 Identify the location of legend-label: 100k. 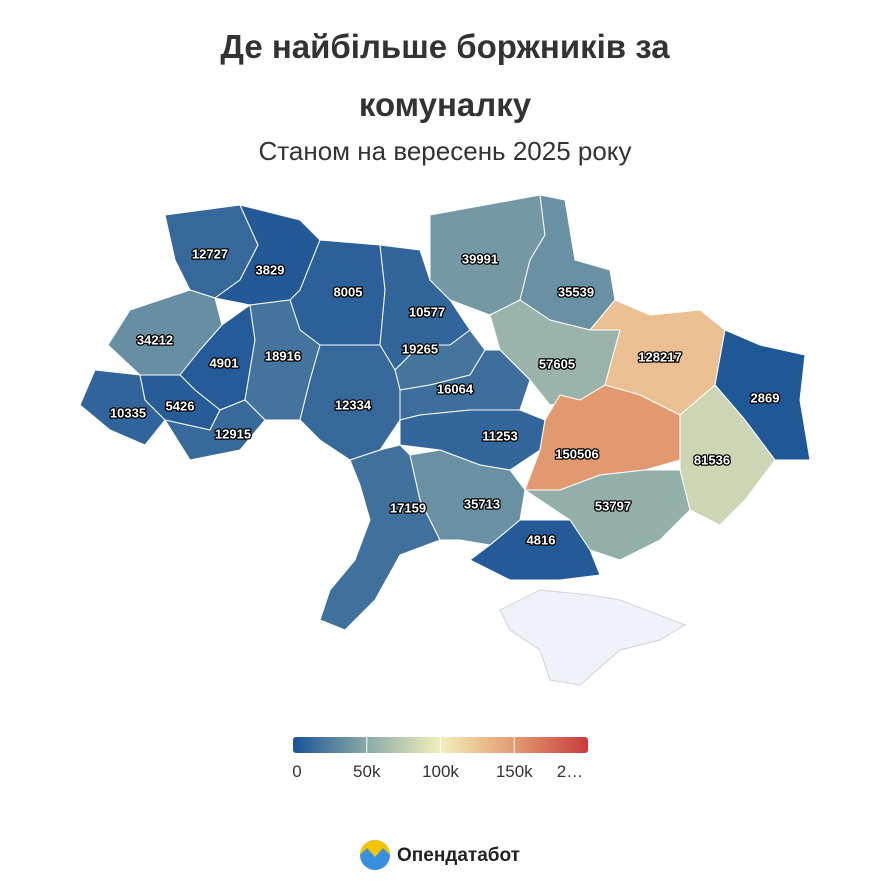
(440, 771).